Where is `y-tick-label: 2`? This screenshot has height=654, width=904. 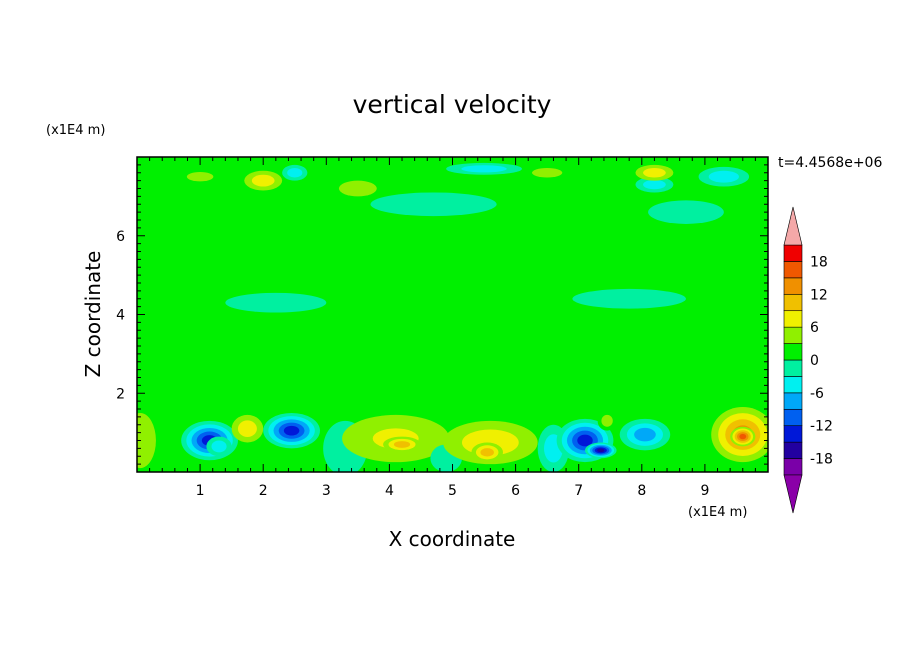 y-tick-label: 2 is located at coordinates (120, 394).